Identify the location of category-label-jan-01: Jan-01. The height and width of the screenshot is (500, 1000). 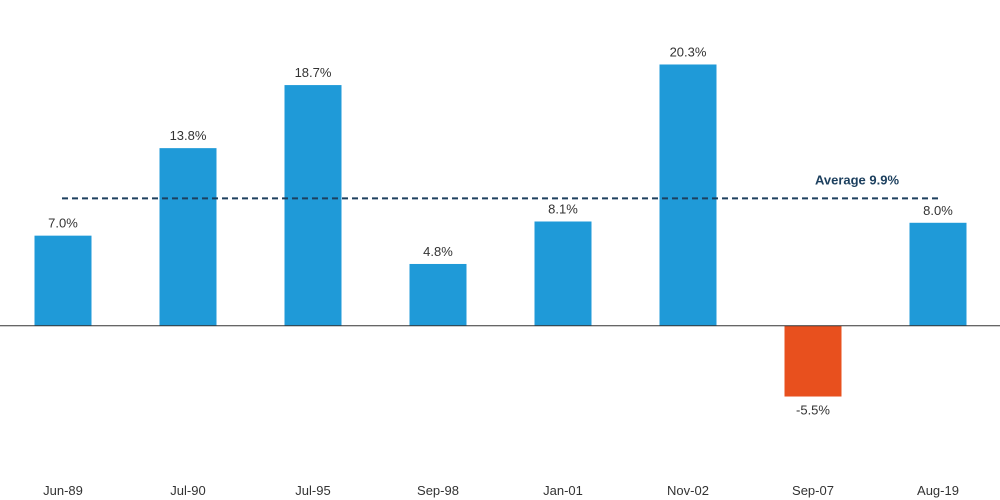
(563, 490).